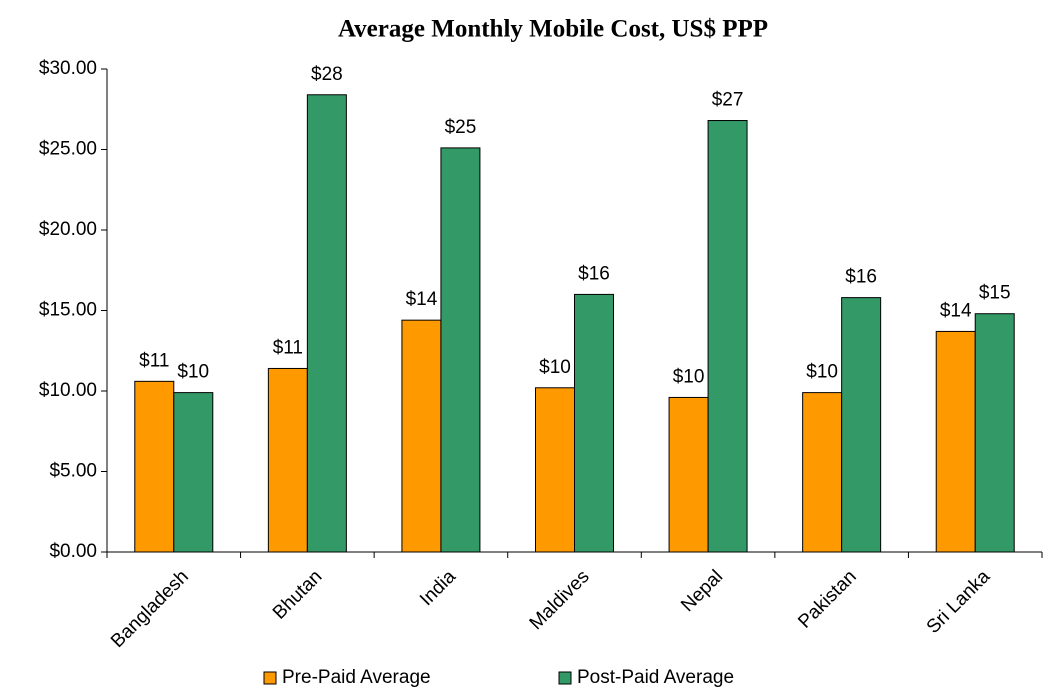  What do you see at coordinates (655, 677) in the screenshot?
I see `legend-label: Post-Paid Average` at bounding box center [655, 677].